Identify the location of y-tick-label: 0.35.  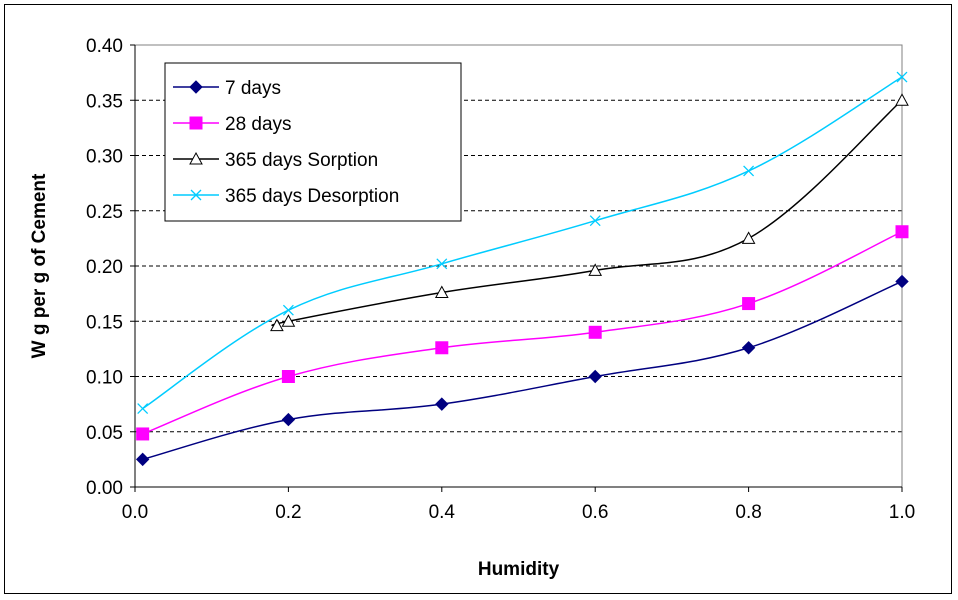
(104, 101).